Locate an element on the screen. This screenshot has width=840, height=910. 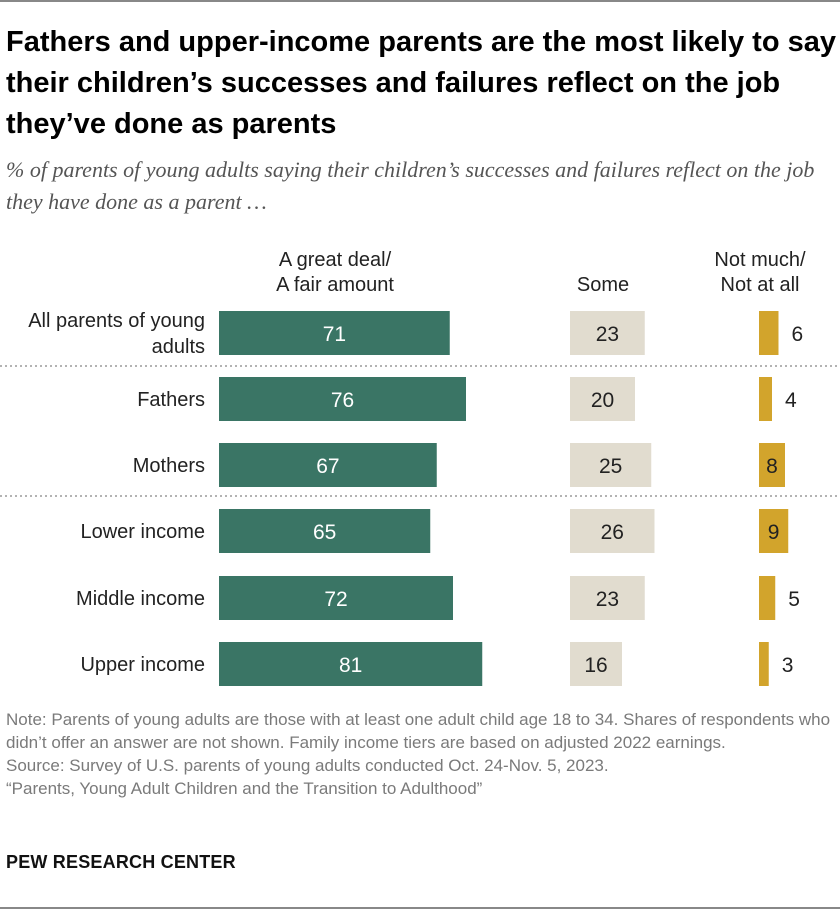
category-label: Mothers is located at coordinates (169, 466).